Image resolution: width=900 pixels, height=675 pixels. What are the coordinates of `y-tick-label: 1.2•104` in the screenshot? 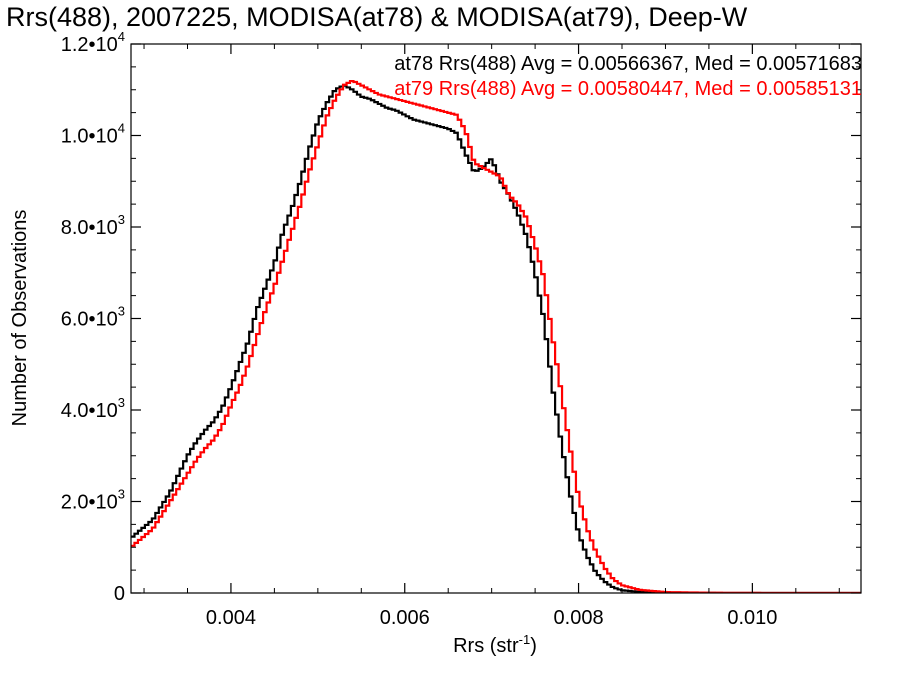 It's located at (93, 42).